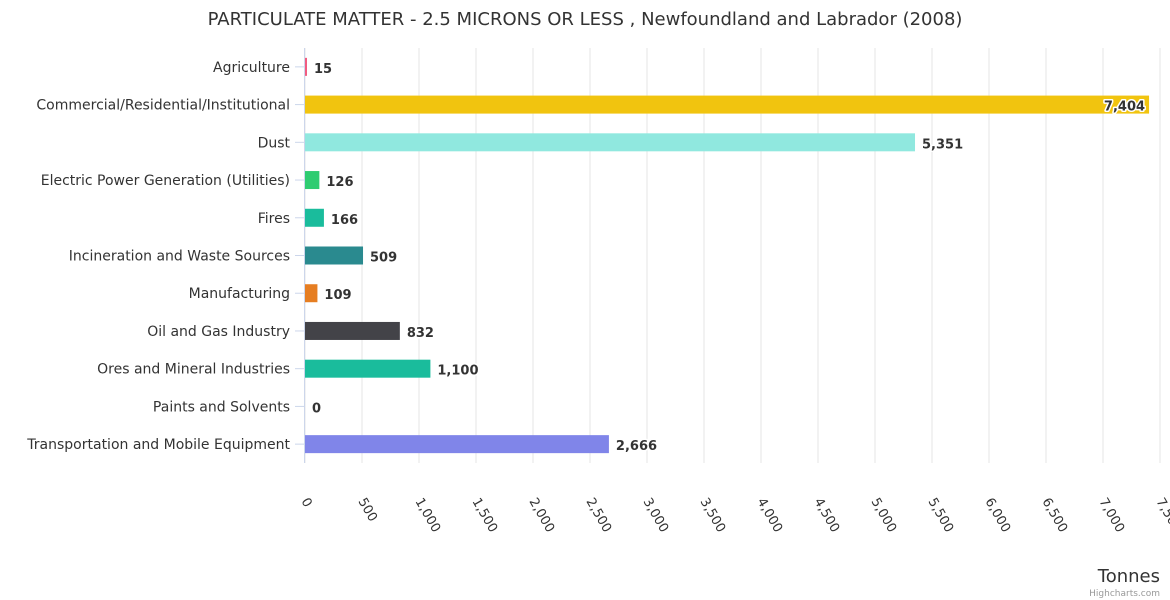  I want to click on x-tick-label: 6,000, so click(998, 516).